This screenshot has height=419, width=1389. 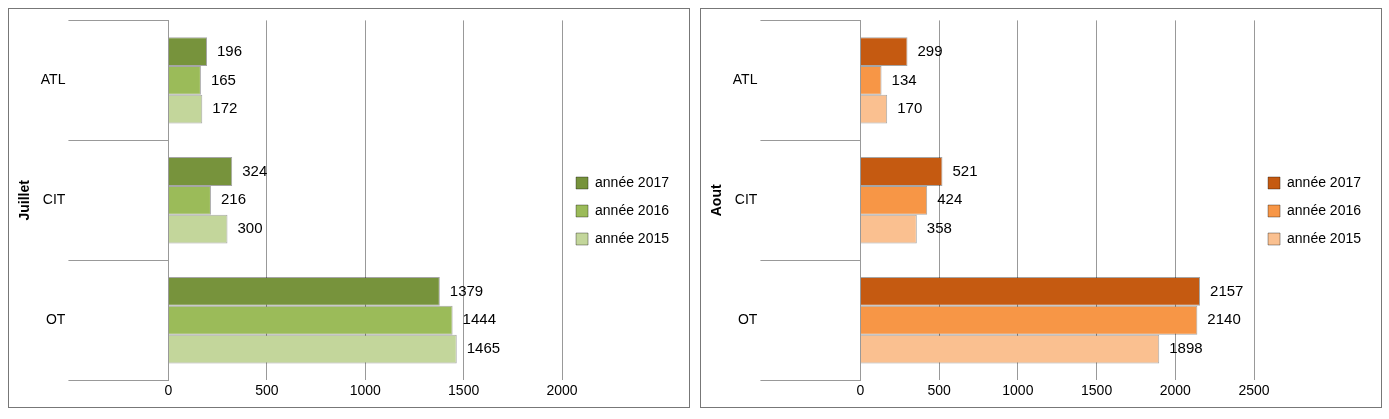 What do you see at coordinates (716, 200) in the screenshot?
I see `y-axis-title: Aout` at bounding box center [716, 200].